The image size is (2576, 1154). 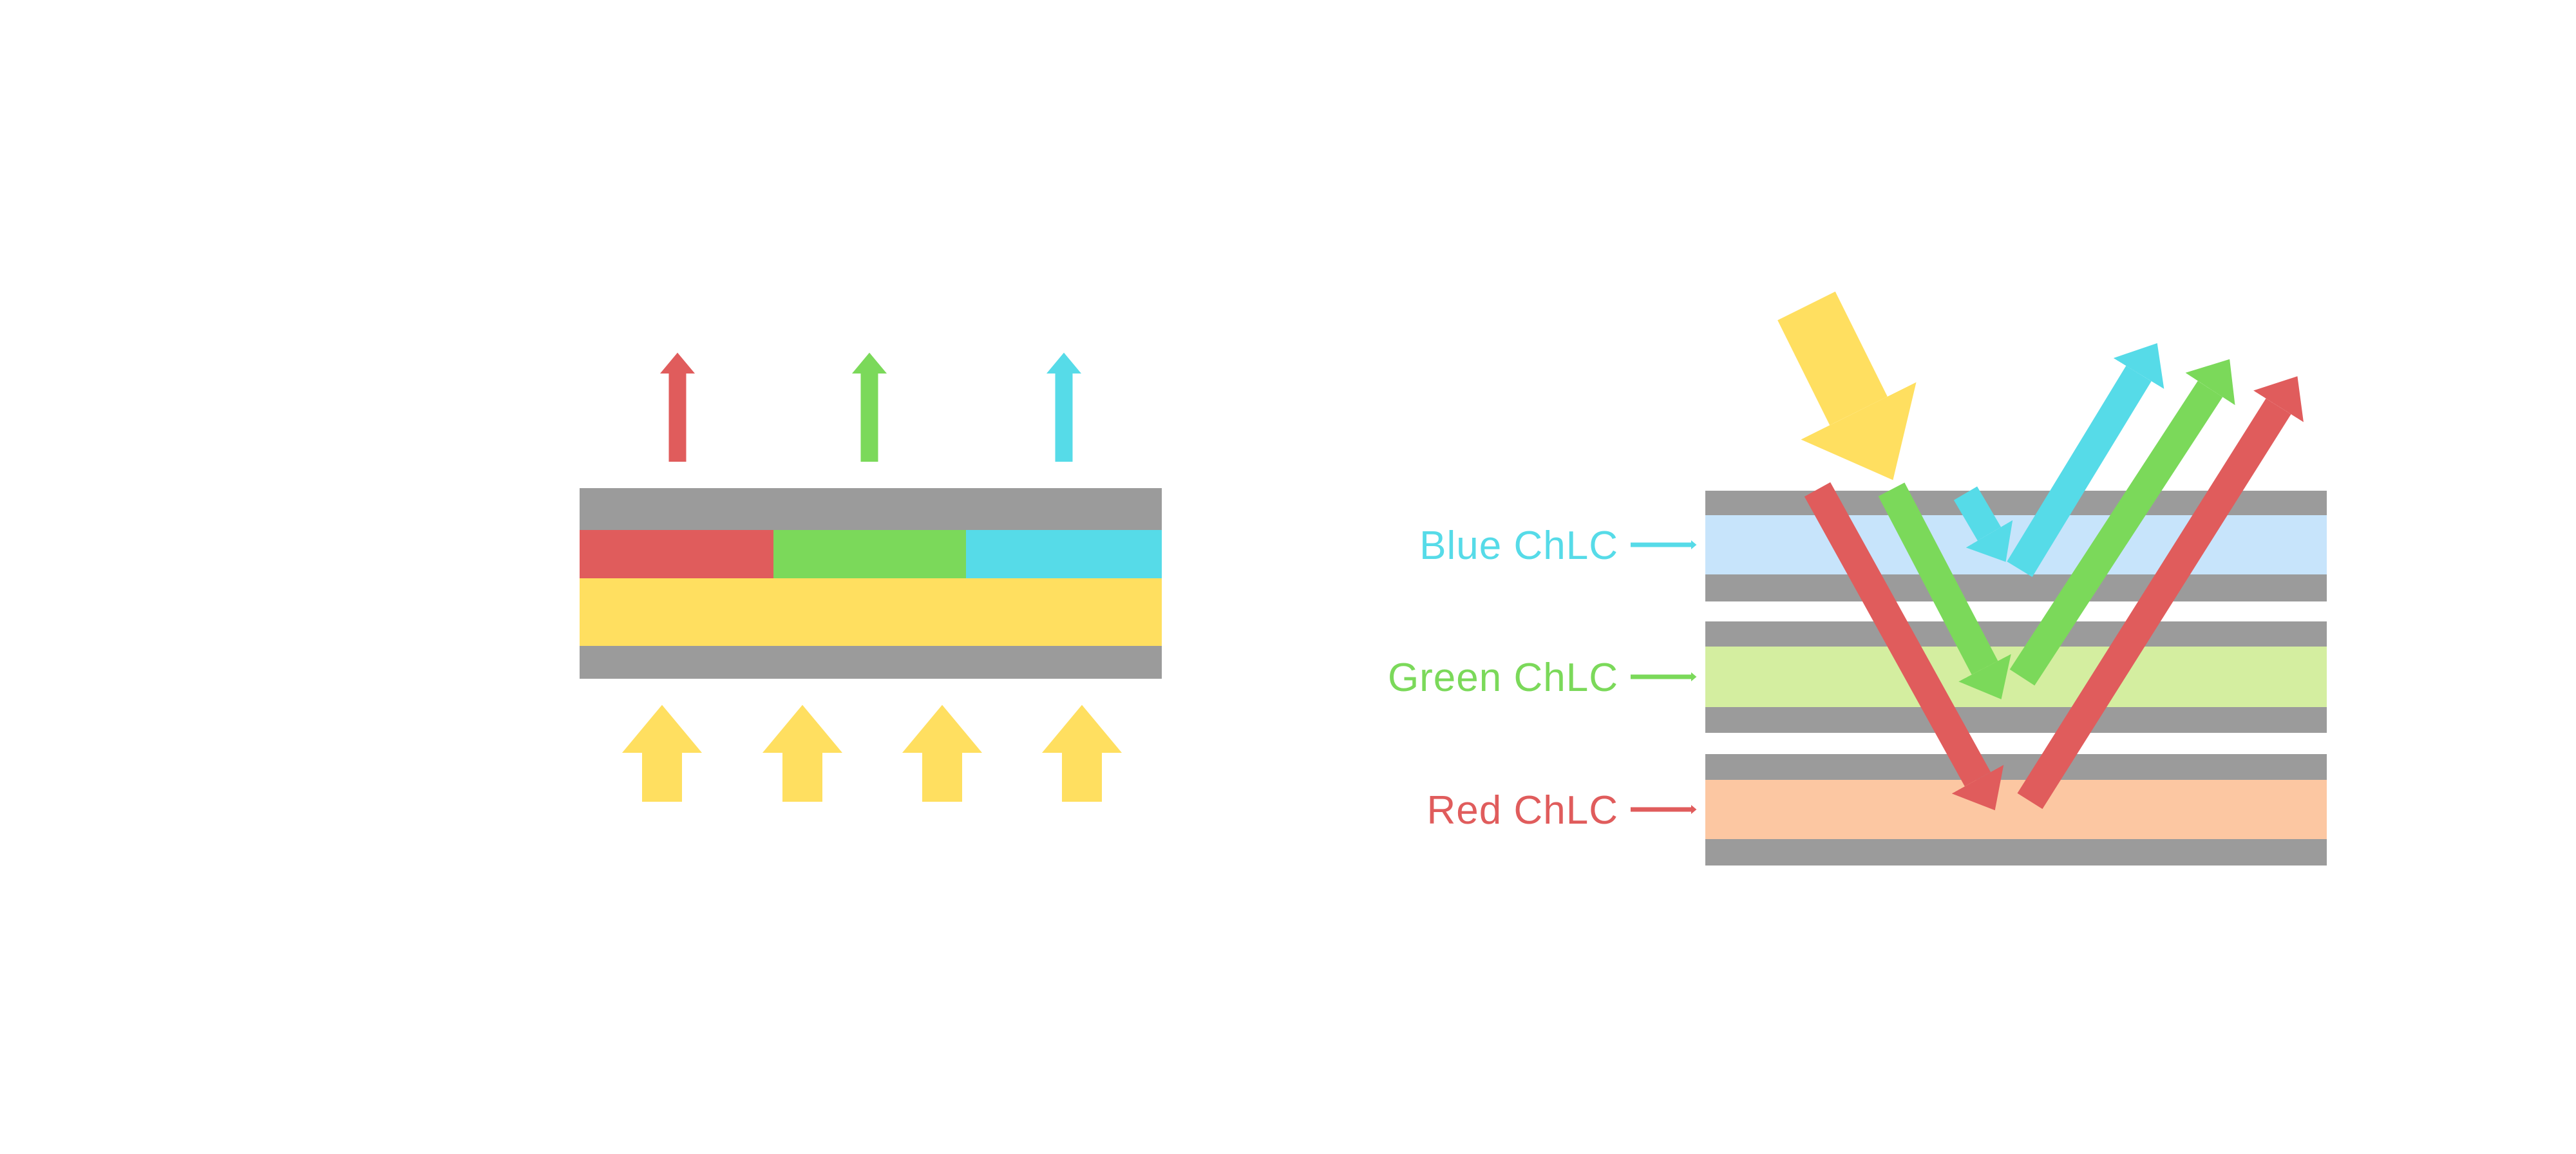 I want to click on red-chlc-label: Red ChLC, so click(x=1523, y=811).